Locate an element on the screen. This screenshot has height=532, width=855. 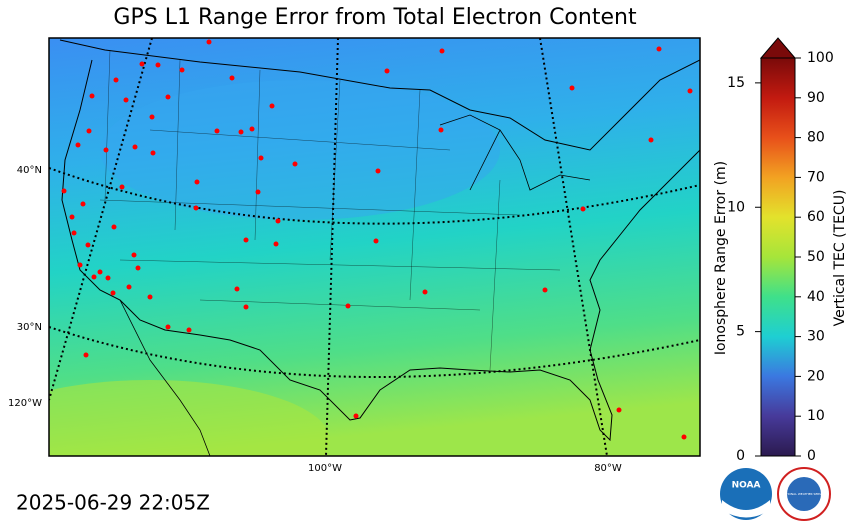
y2-tick-label: 20 is located at coordinates (816, 376).